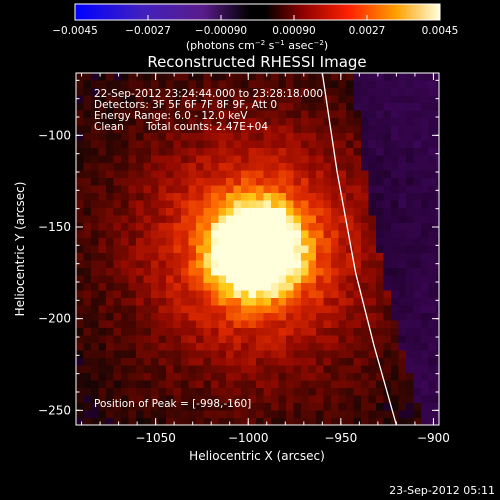 The width and height of the screenshot is (500, 500). Describe the element at coordinates (340, 438) in the screenshot. I see `x-tick-label: −950` at that location.